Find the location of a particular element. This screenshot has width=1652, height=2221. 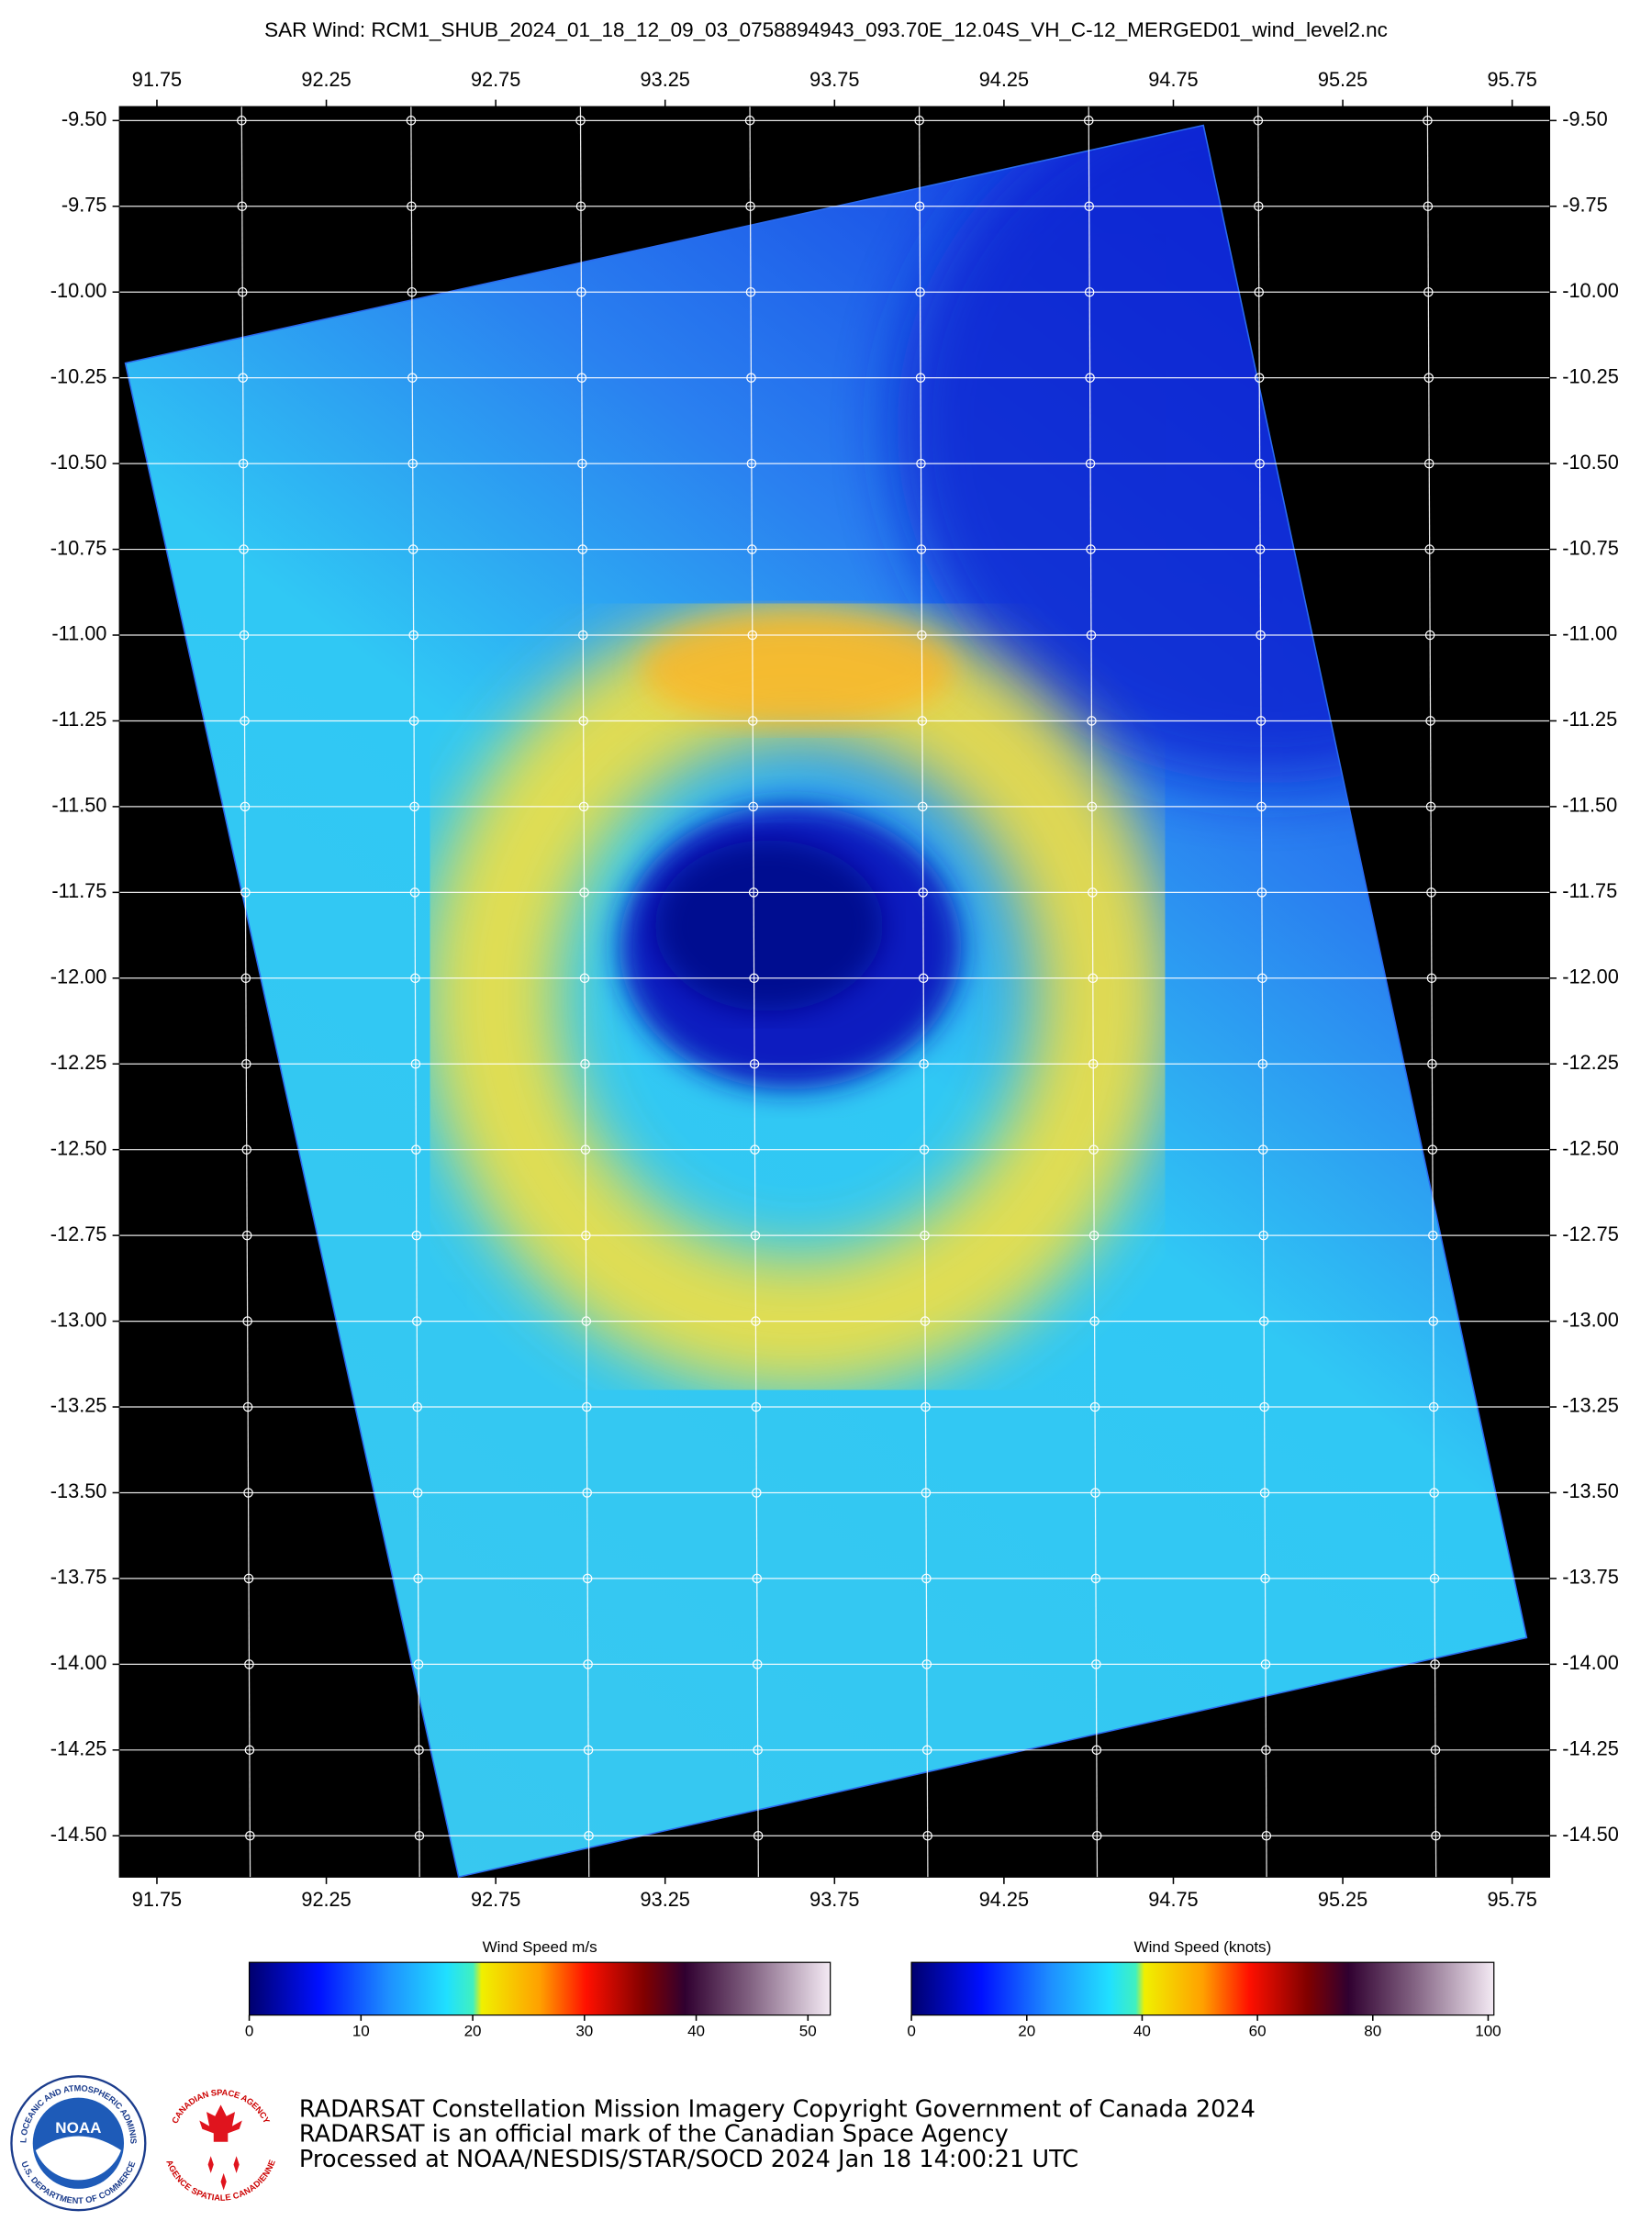

x-tick-label: 94.75 is located at coordinates (1173, 80).